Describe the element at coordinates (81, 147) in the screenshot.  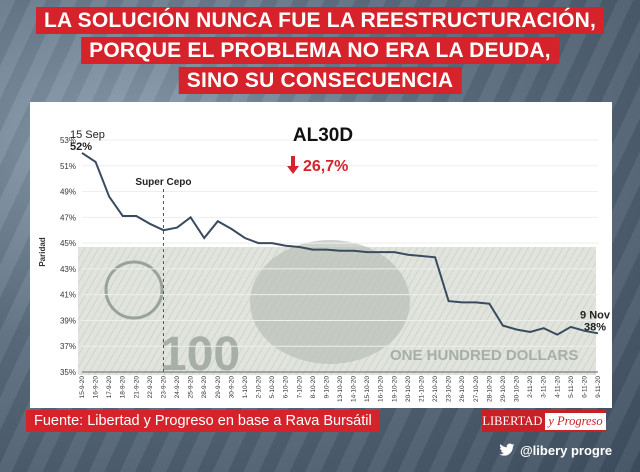
I see `annotation-start-value: 52%` at that location.